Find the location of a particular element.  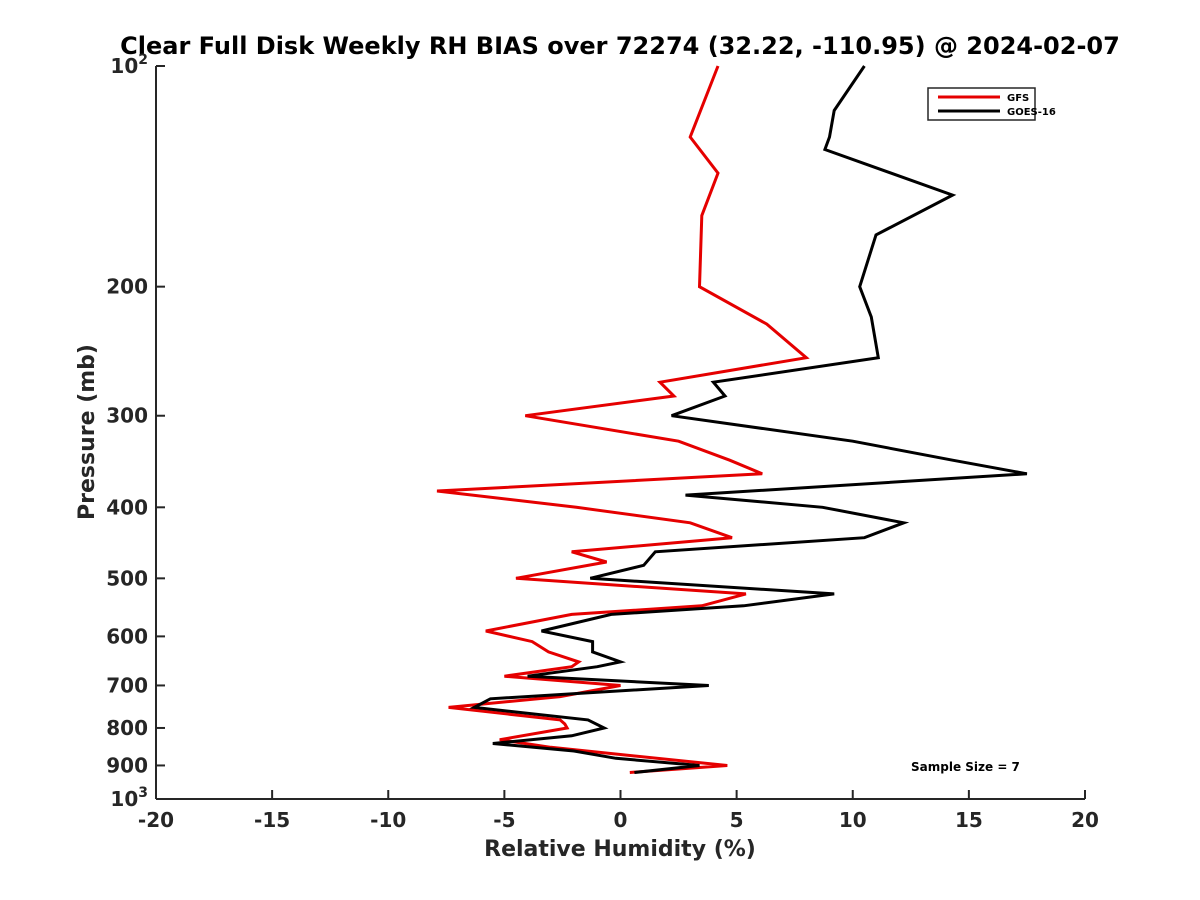

x-tick-label: 0 is located at coordinates (621, 820).